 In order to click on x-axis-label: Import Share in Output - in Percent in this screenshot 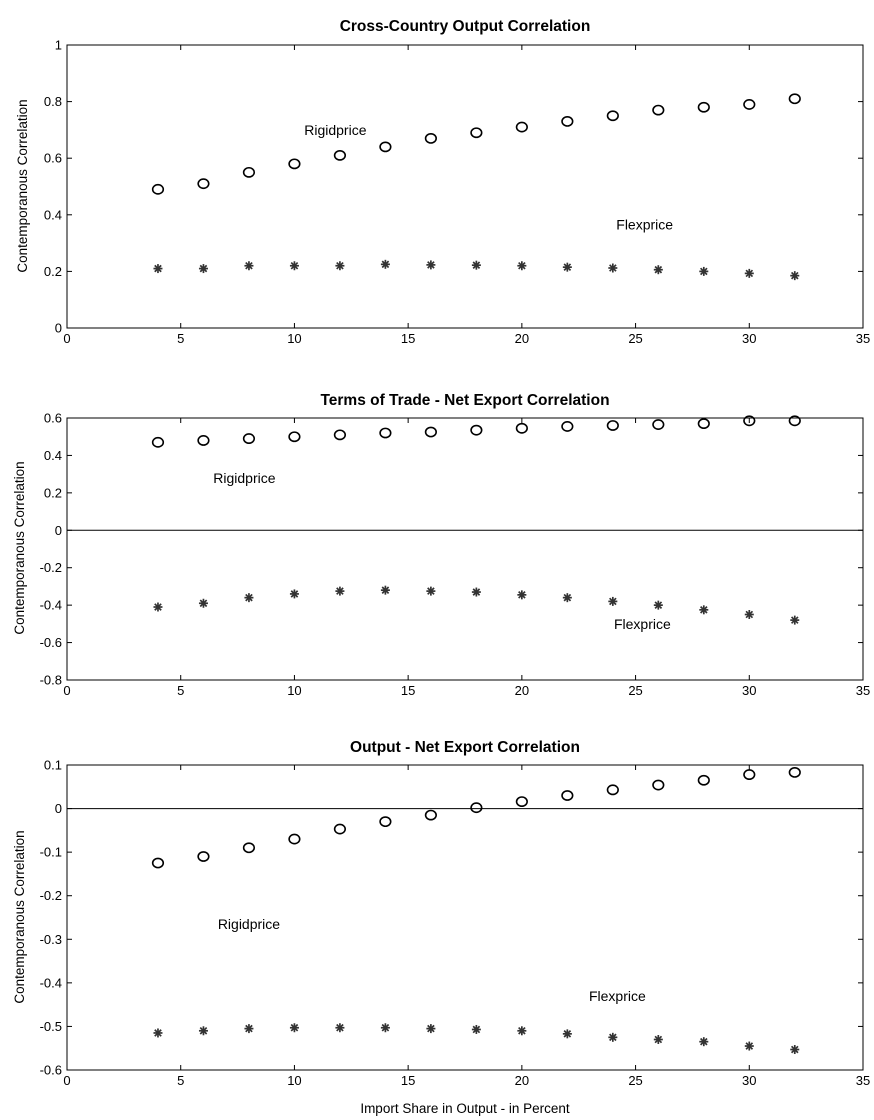, I will do `click(465, 1108)`.